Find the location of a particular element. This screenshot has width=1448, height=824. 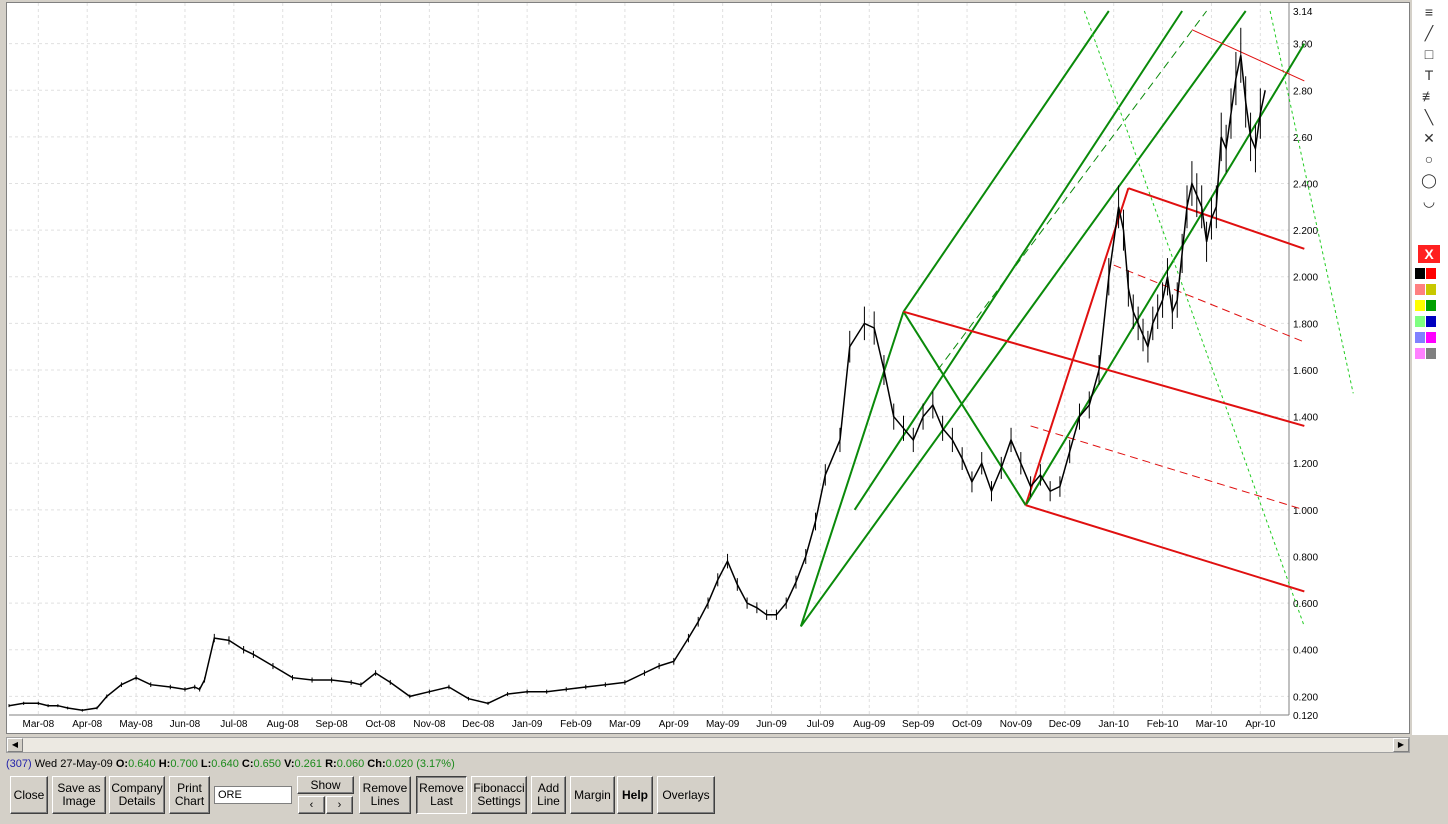

show-button: Show is located at coordinates (325, 785).